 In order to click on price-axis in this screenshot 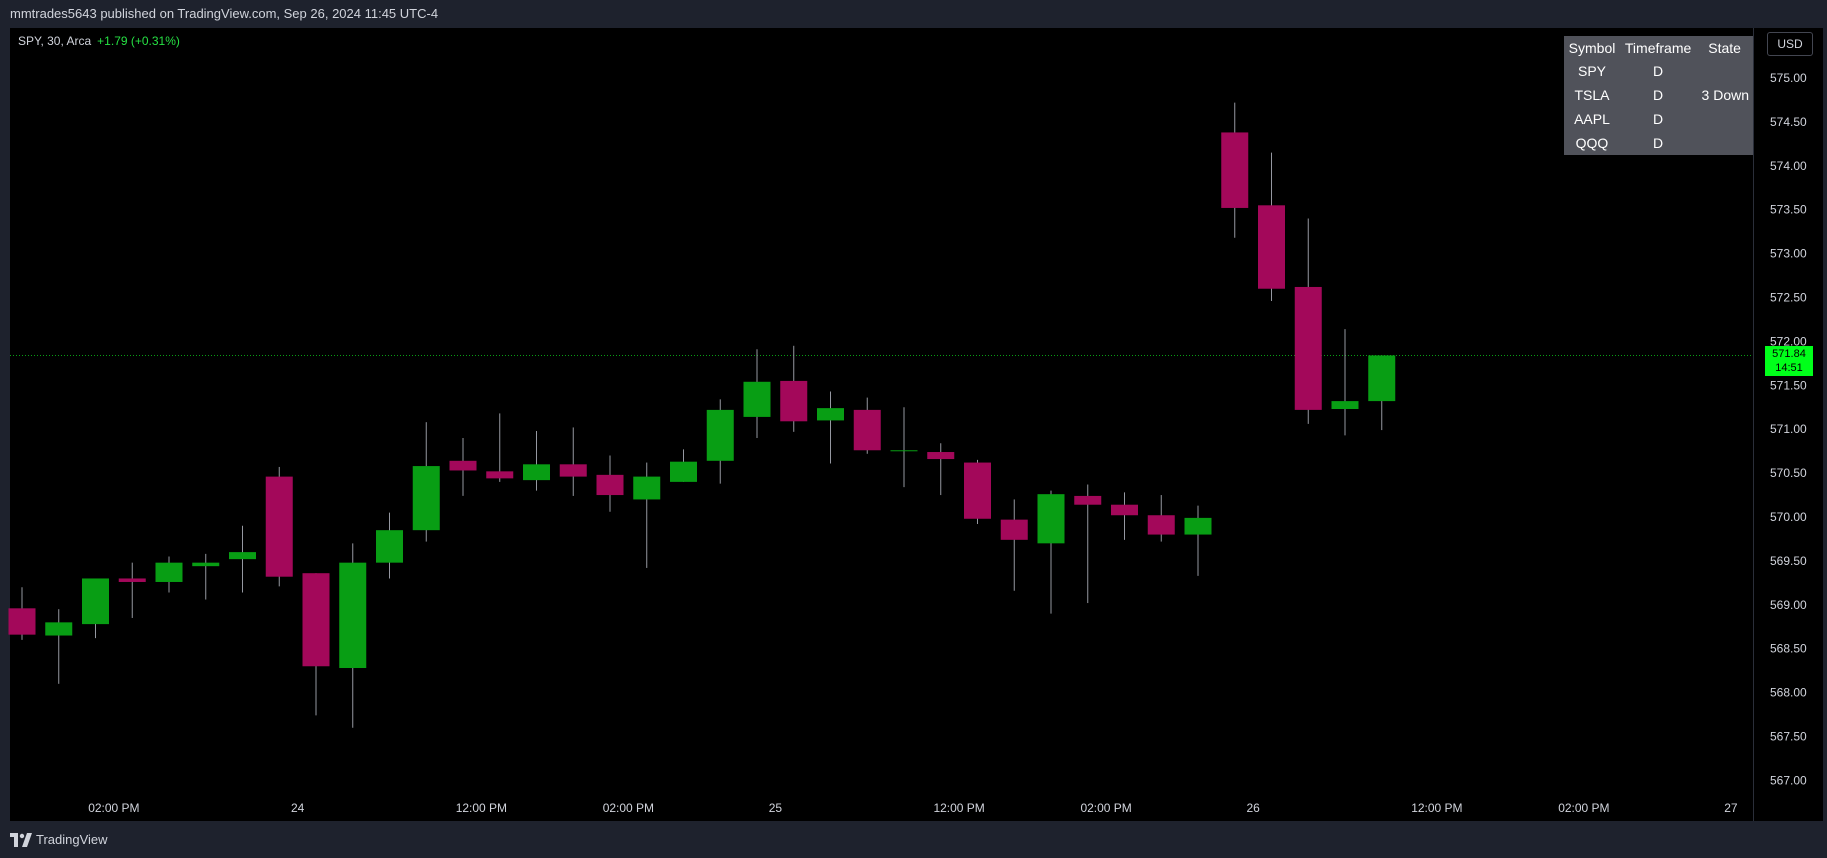, I will do `click(1788, 424)`.